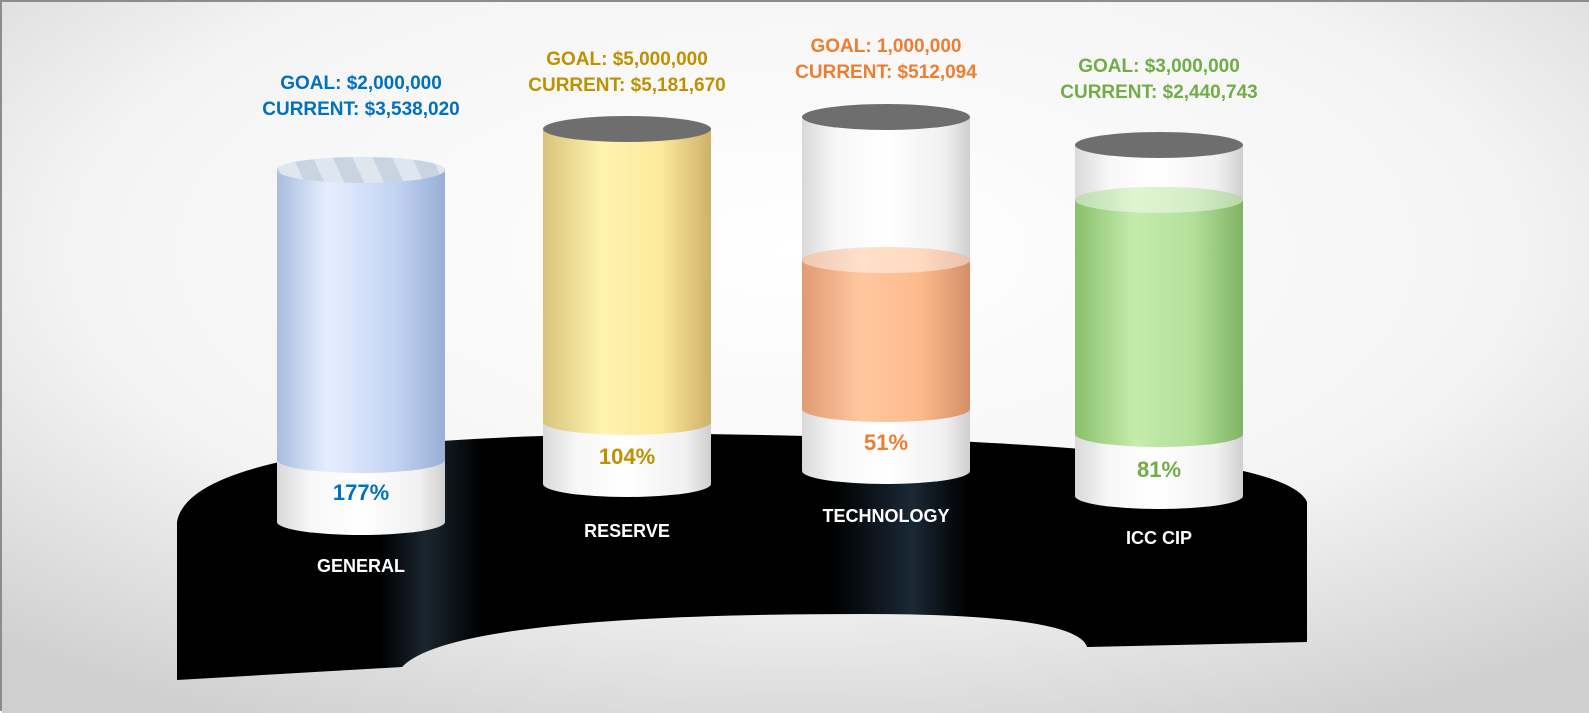 The width and height of the screenshot is (1589, 713). Describe the element at coordinates (627, 59) in the screenshot. I see `goal-label: GOAL: $5,000,000` at that location.